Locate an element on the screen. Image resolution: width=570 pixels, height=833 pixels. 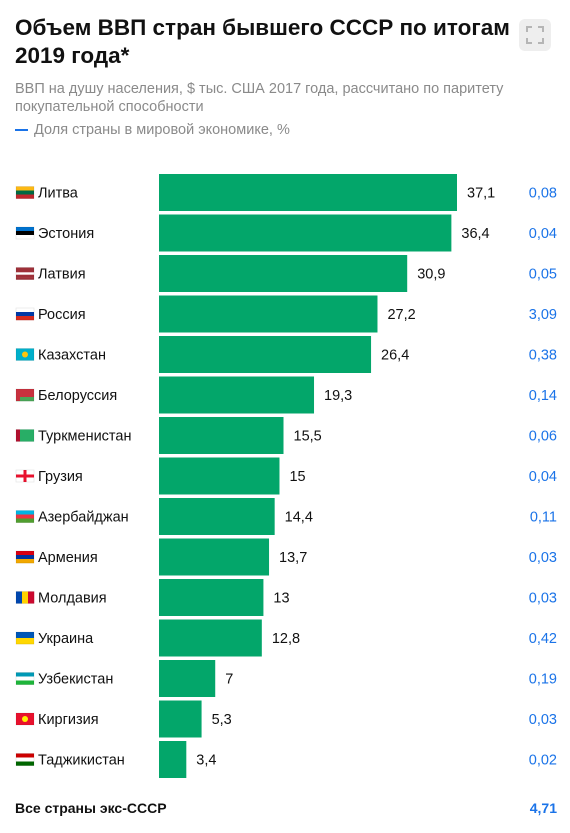
category-label: Латвия is located at coordinates (62, 275).